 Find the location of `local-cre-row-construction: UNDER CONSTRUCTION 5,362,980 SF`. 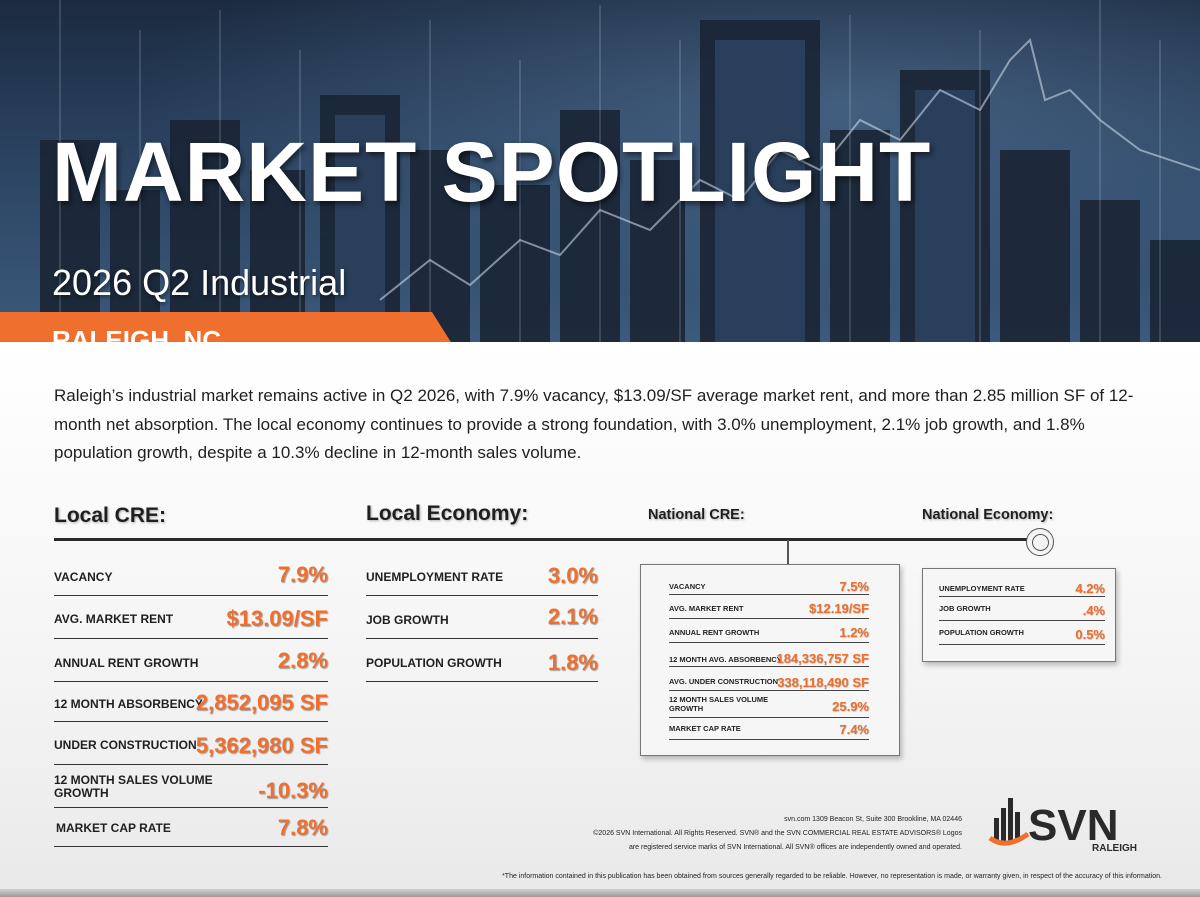

local-cre-row-construction: UNDER CONSTRUCTION 5,362,980 SF is located at coordinates (191, 746).